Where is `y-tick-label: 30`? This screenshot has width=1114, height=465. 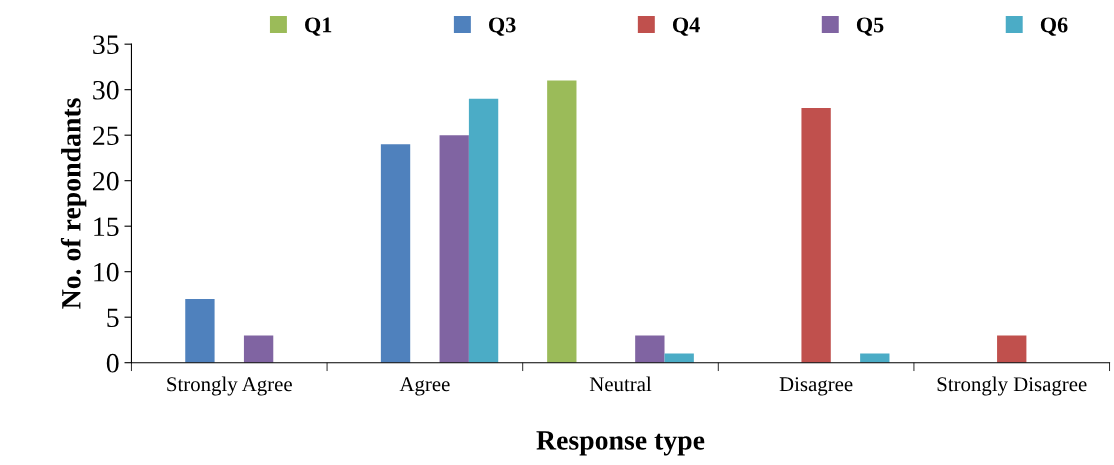 y-tick-label: 30 is located at coordinates (106, 90).